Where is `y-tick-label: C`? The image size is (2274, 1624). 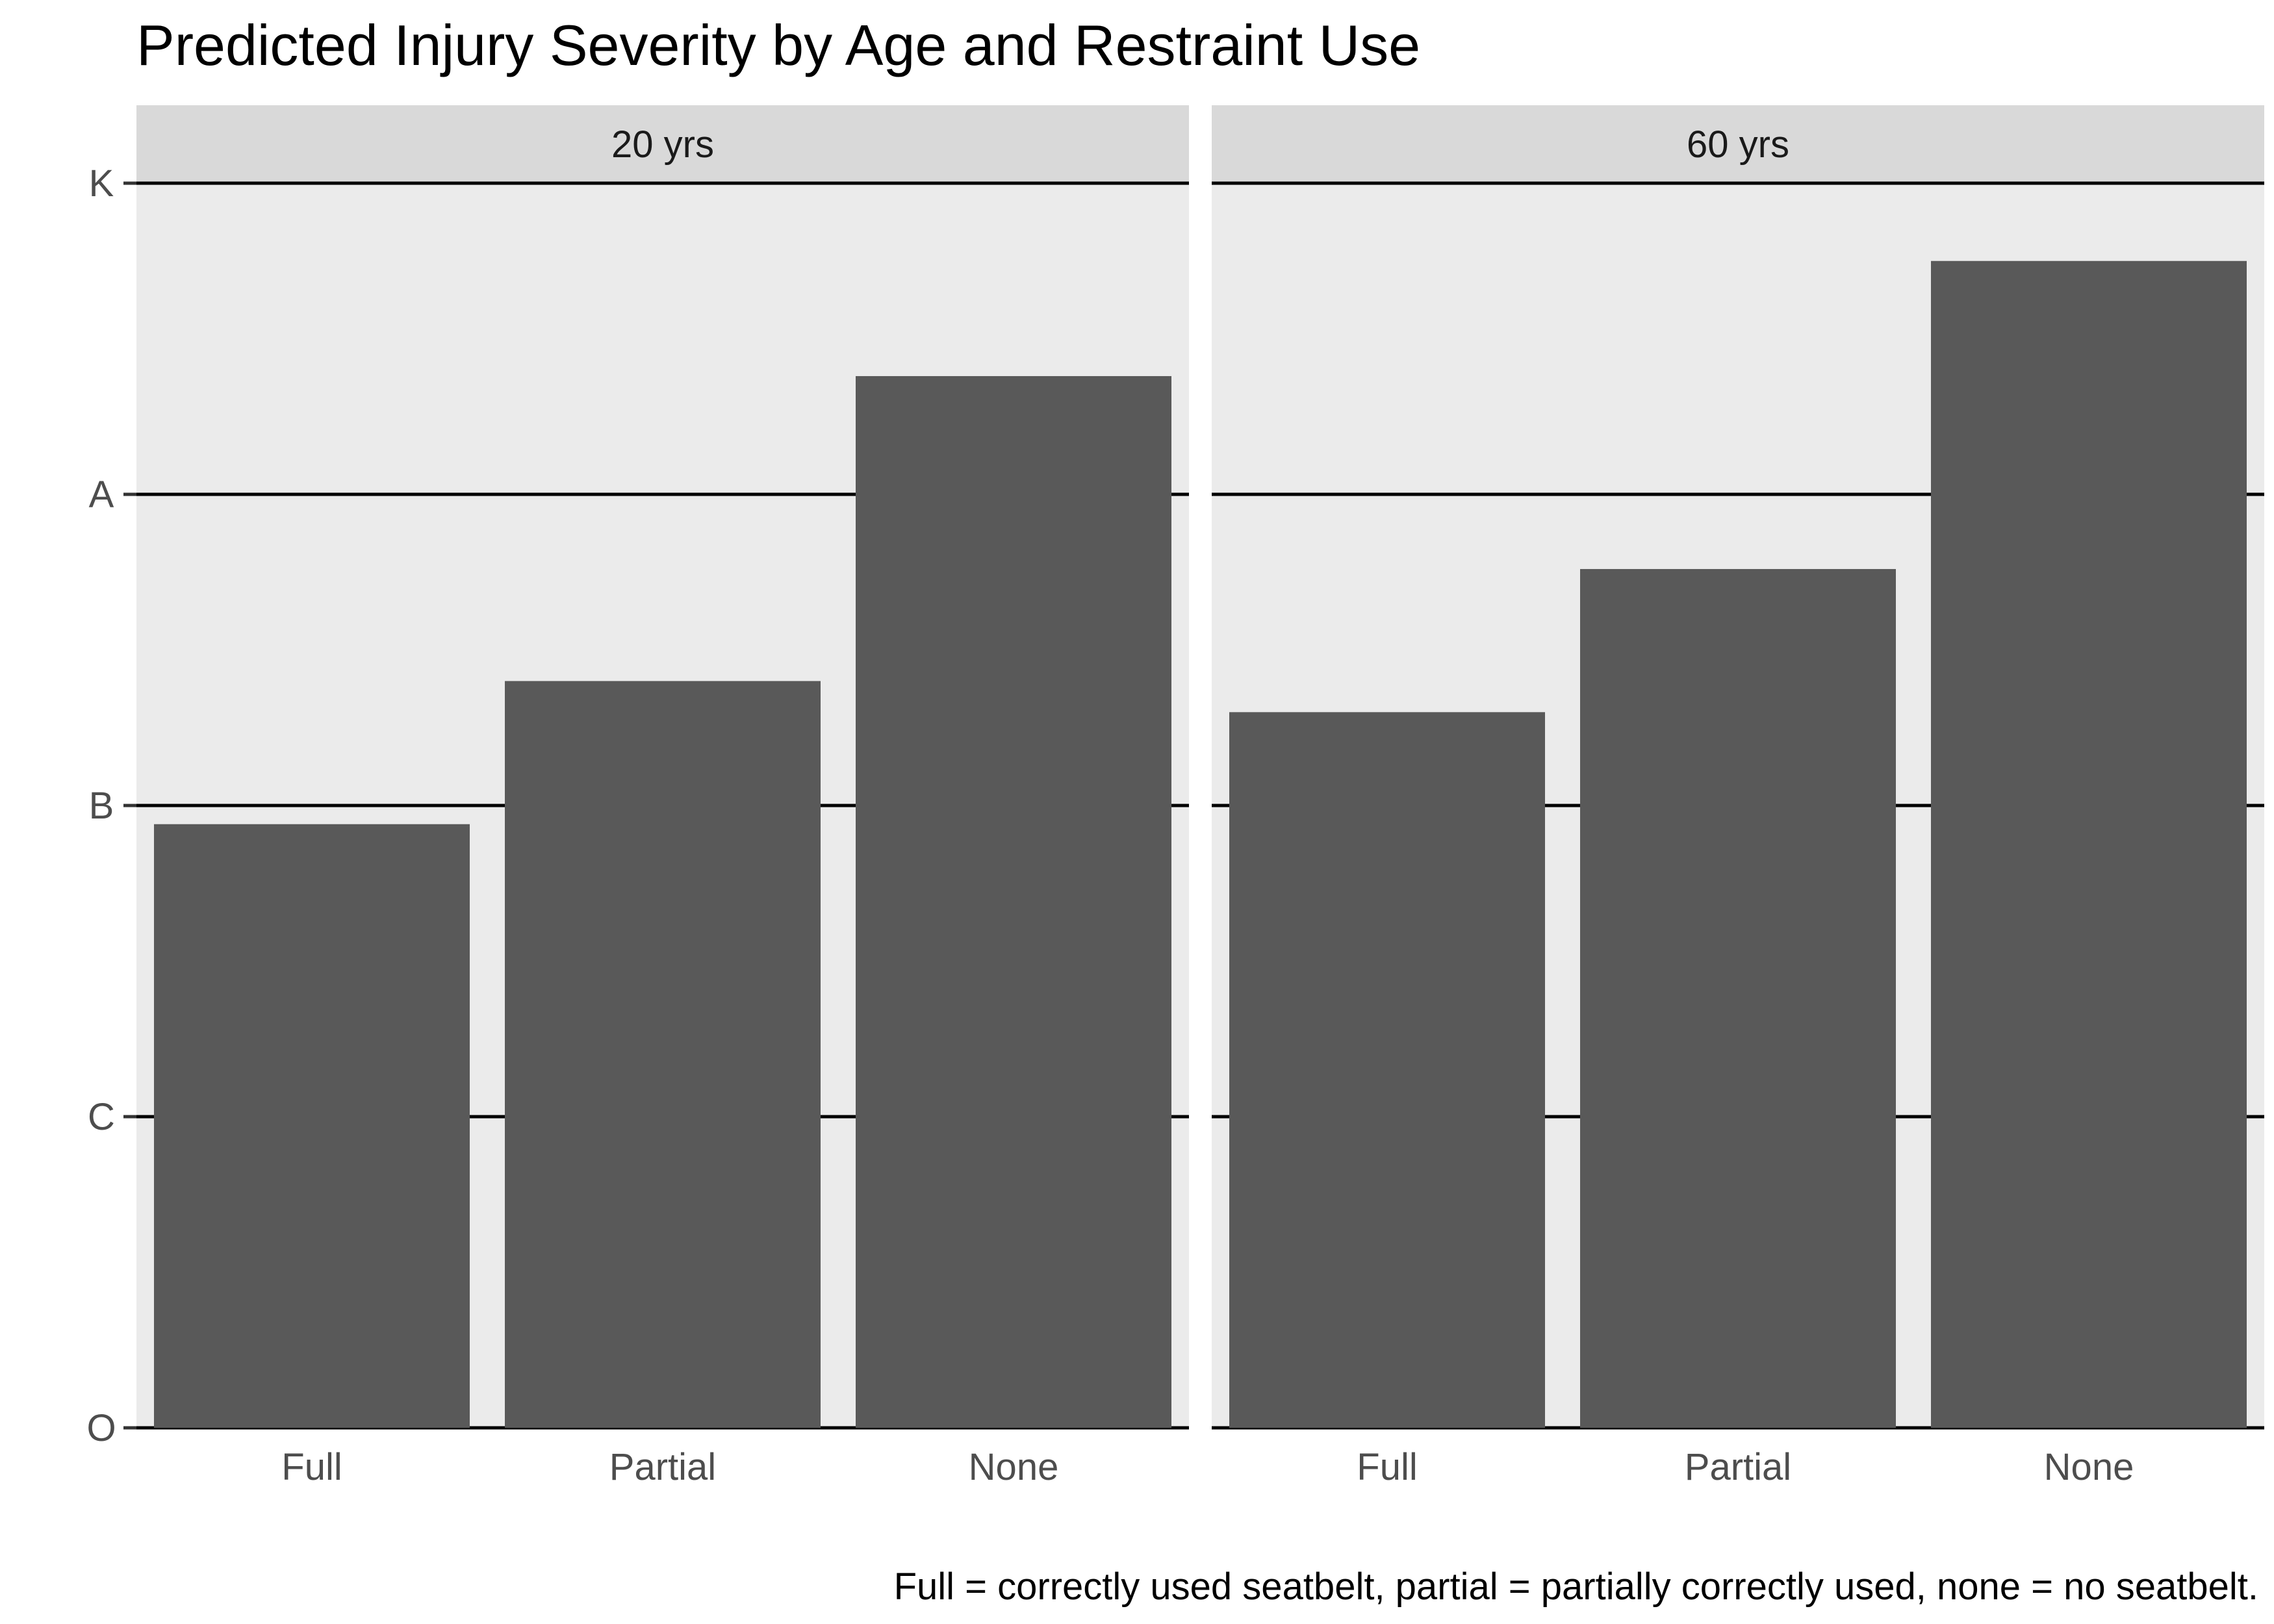
y-tick-label: C is located at coordinates (101, 1117).